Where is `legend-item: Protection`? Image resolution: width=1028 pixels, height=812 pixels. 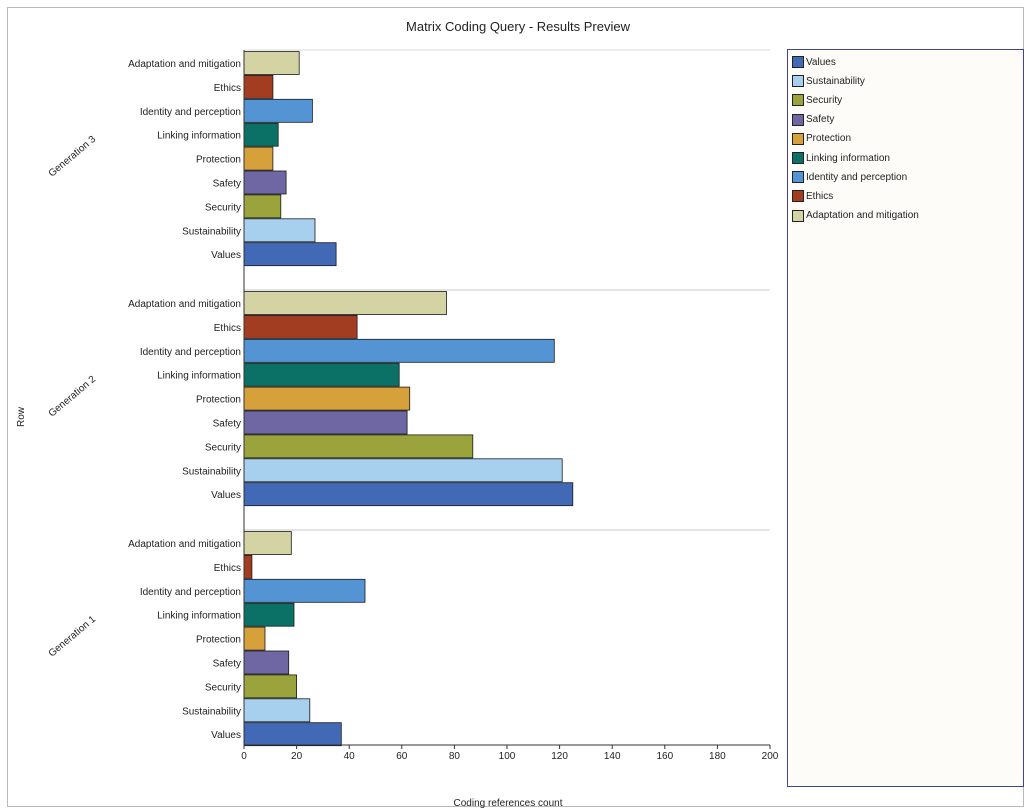
legend-item: Protection is located at coordinates (821, 139).